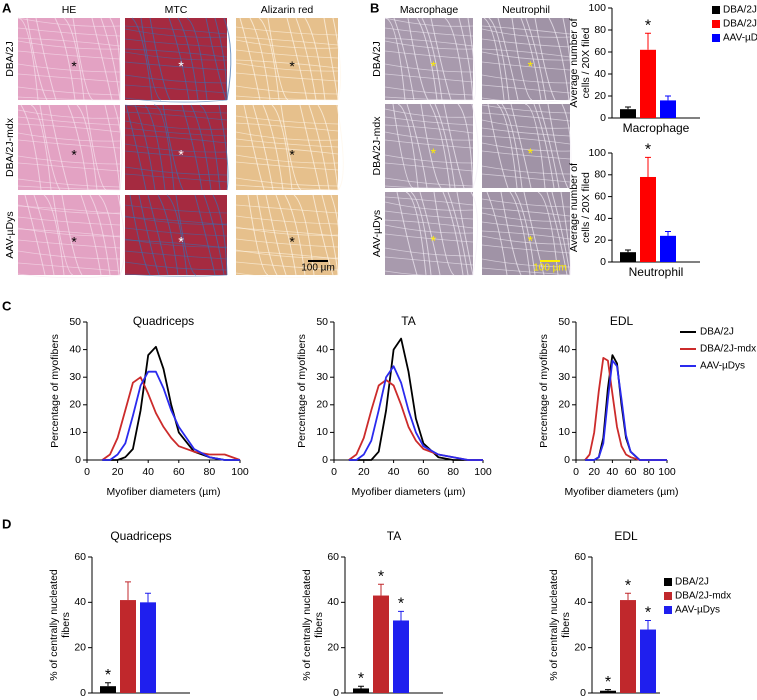 The height and width of the screenshot is (700, 757). I want to click on panel-label: B, so click(374, 7).